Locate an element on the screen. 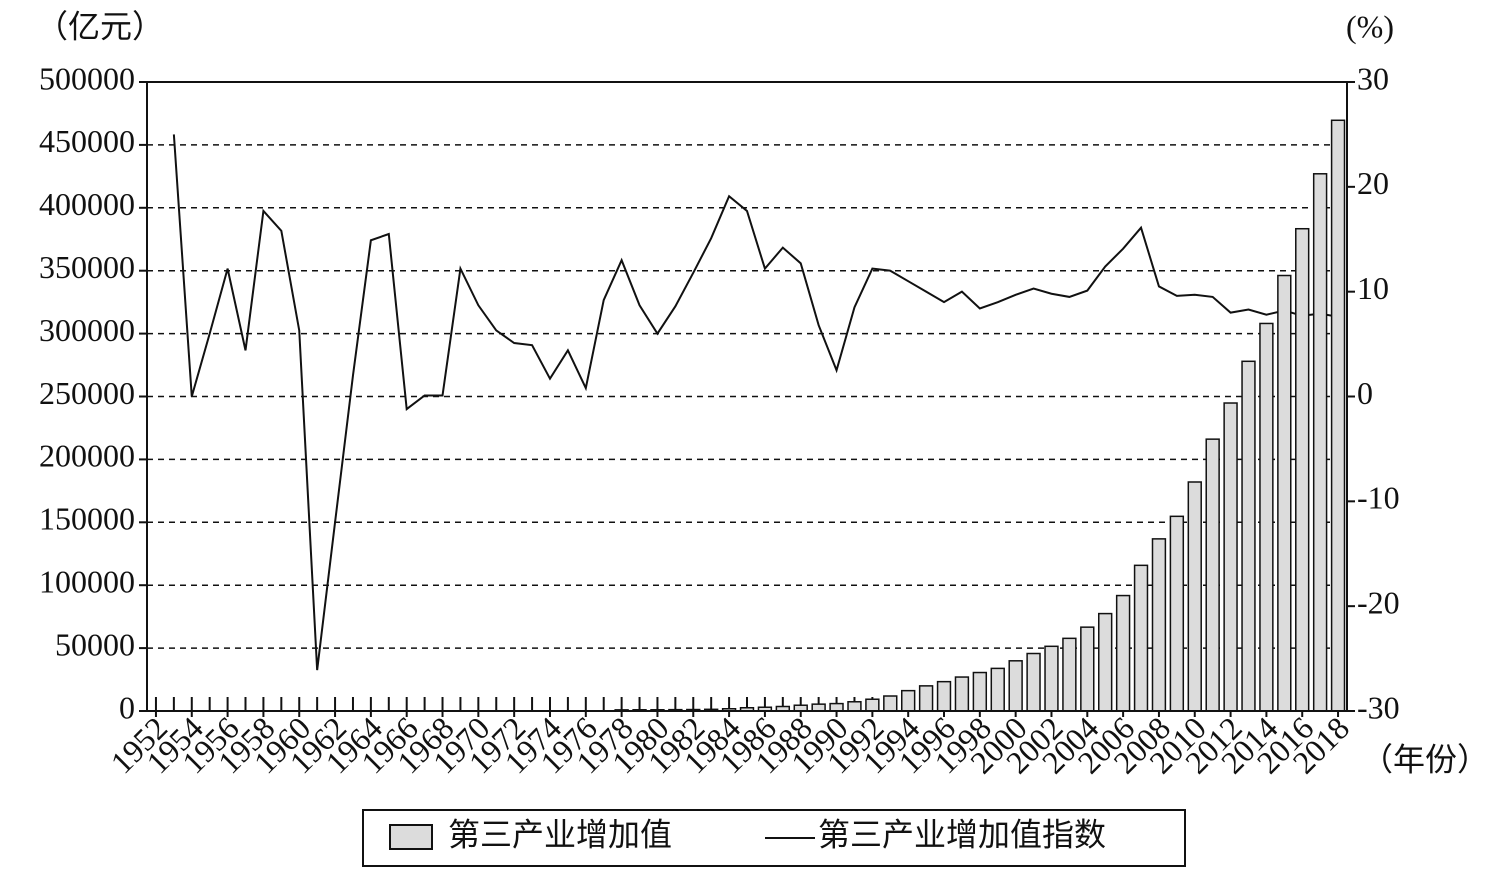 Image resolution: width=1491 pixels, height=876 pixels. y2-tick-label: 30 is located at coordinates (1373, 78).